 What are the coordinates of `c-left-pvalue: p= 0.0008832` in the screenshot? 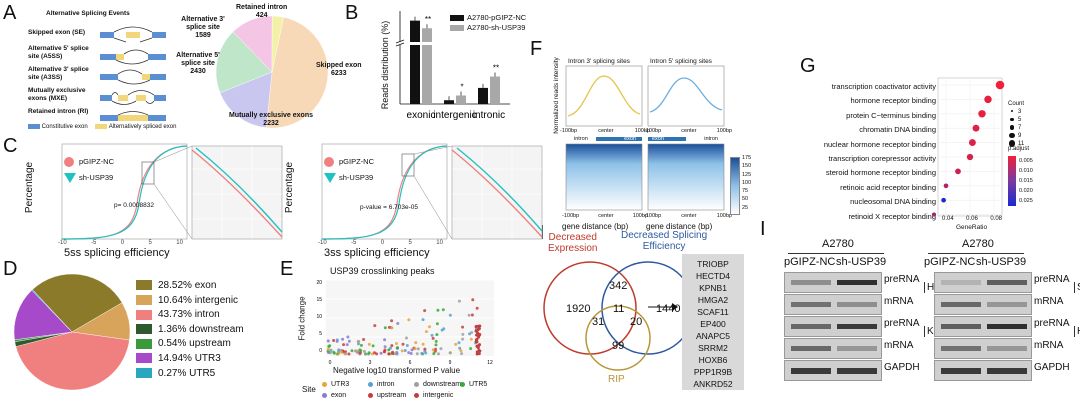 It's located at (134, 205).